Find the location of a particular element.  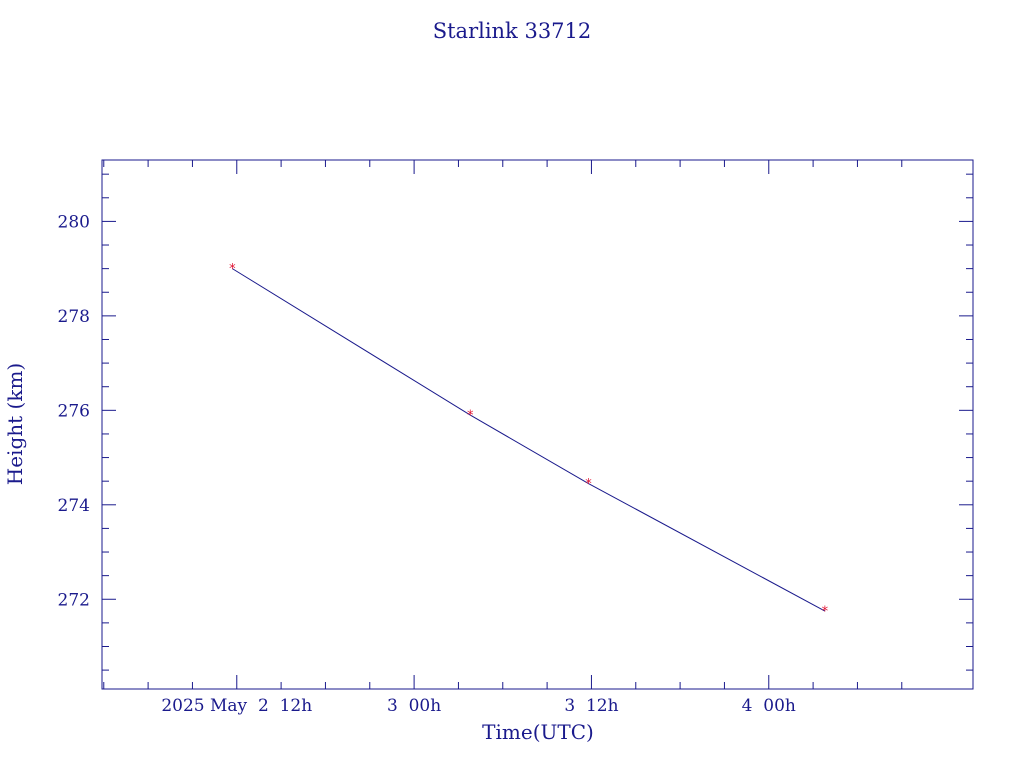

x-tick-label: 3 00h is located at coordinates (414, 706).